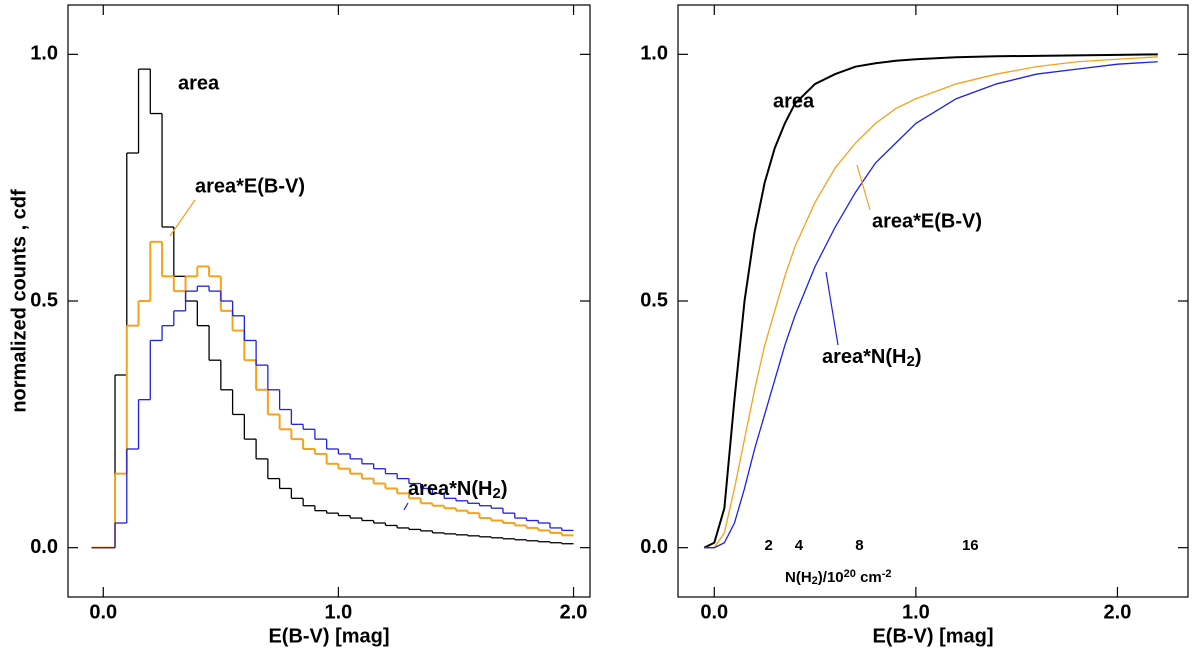 This screenshot has width=1200, height=652. Describe the element at coordinates (831, 577) in the screenshot. I see `nh2-label-part: )/10` at that location.